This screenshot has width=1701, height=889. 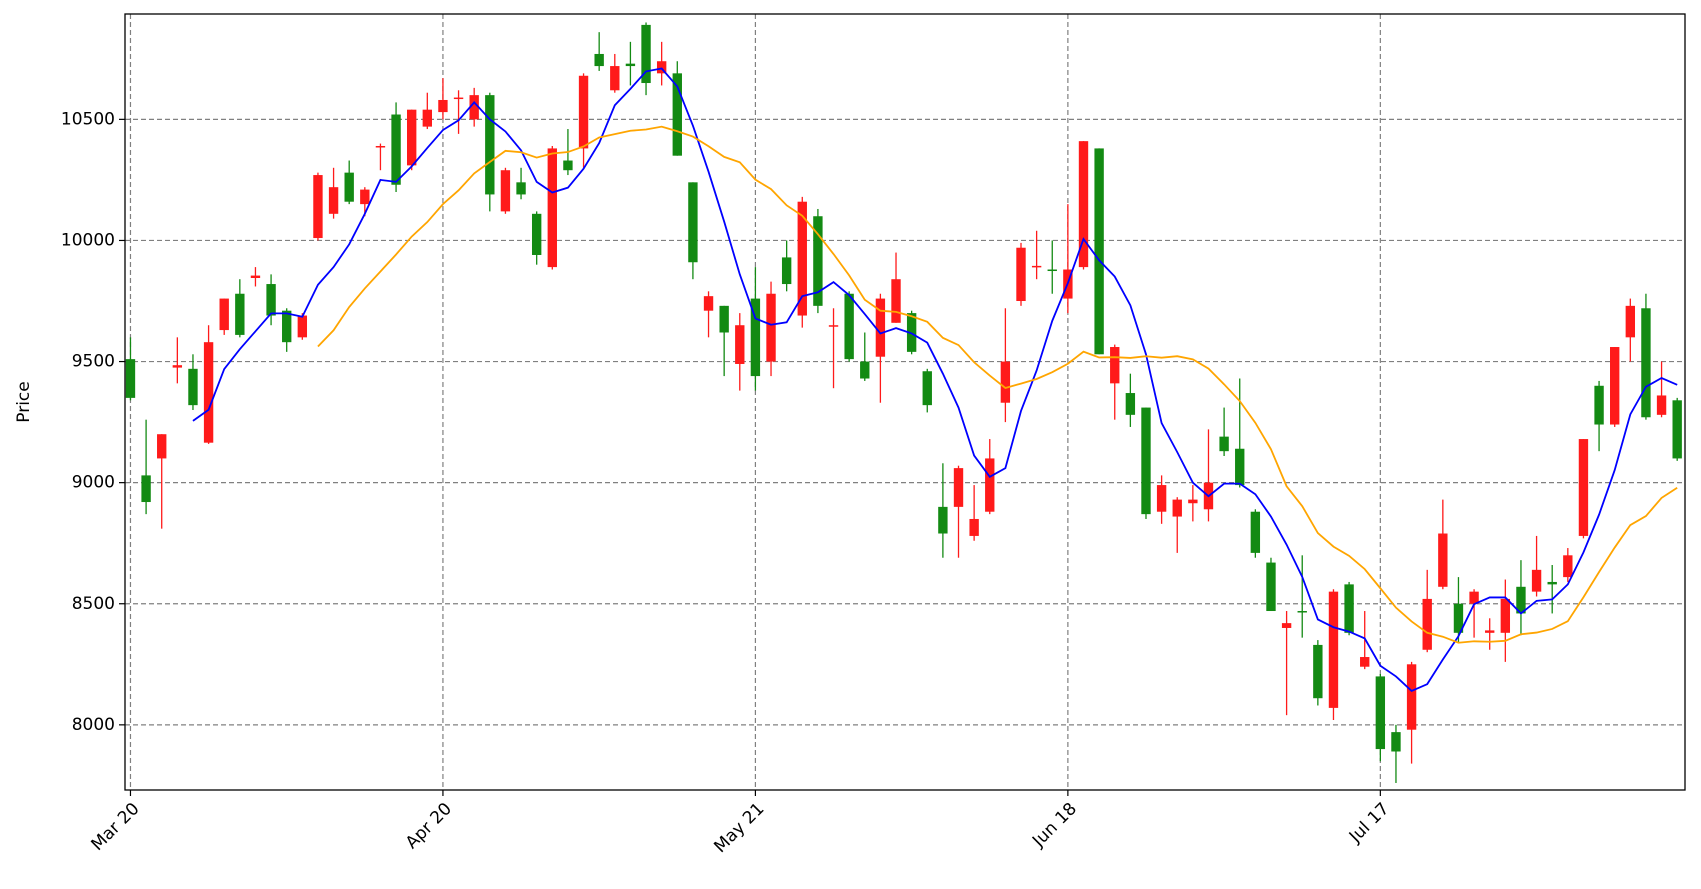 I want to click on y-tick-label: 8000, so click(x=93, y=725).